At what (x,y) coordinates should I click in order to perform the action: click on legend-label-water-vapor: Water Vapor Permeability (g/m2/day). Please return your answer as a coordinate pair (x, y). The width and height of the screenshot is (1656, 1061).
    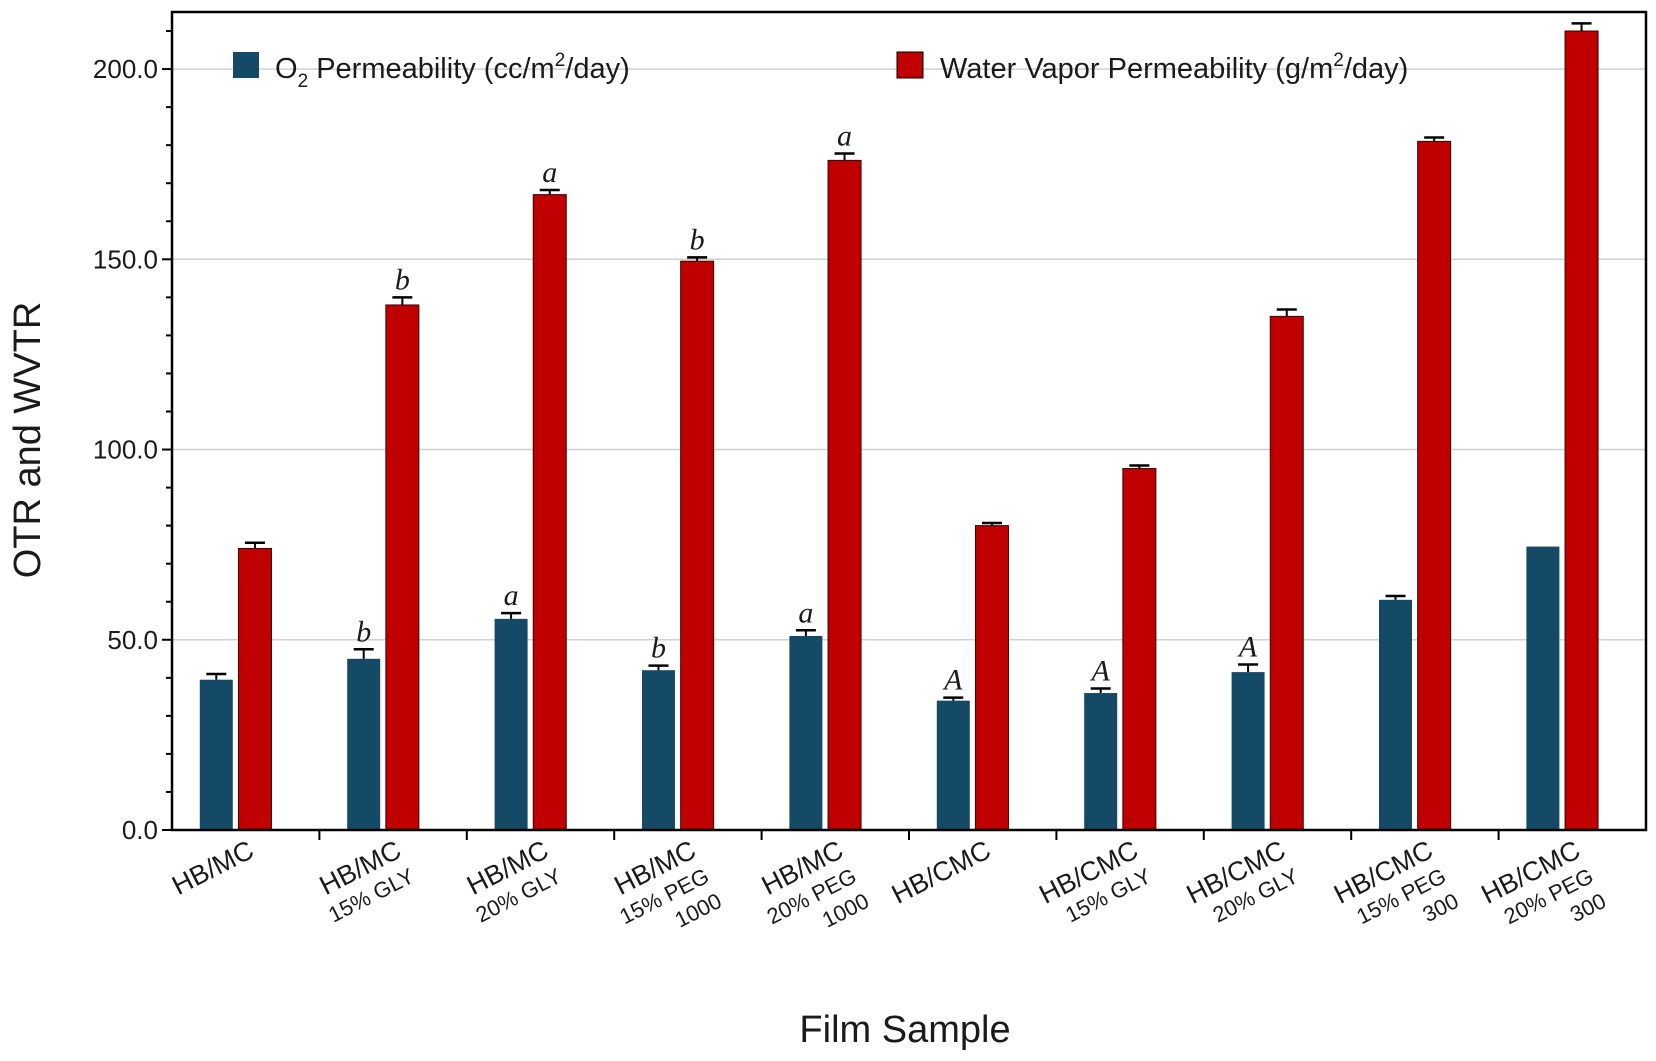
    Looking at the image, I should click on (1174, 67).